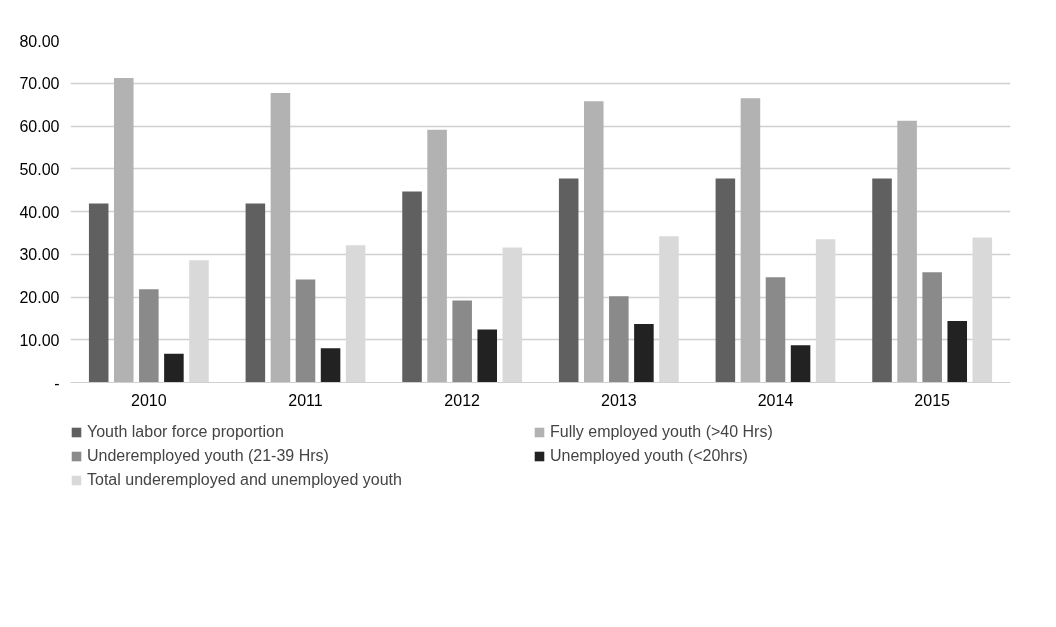 This screenshot has height=627, width=1056. Describe the element at coordinates (208, 456) in the screenshot. I see `legend-label: Underemployed youth (21-39 Hrs)` at that location.